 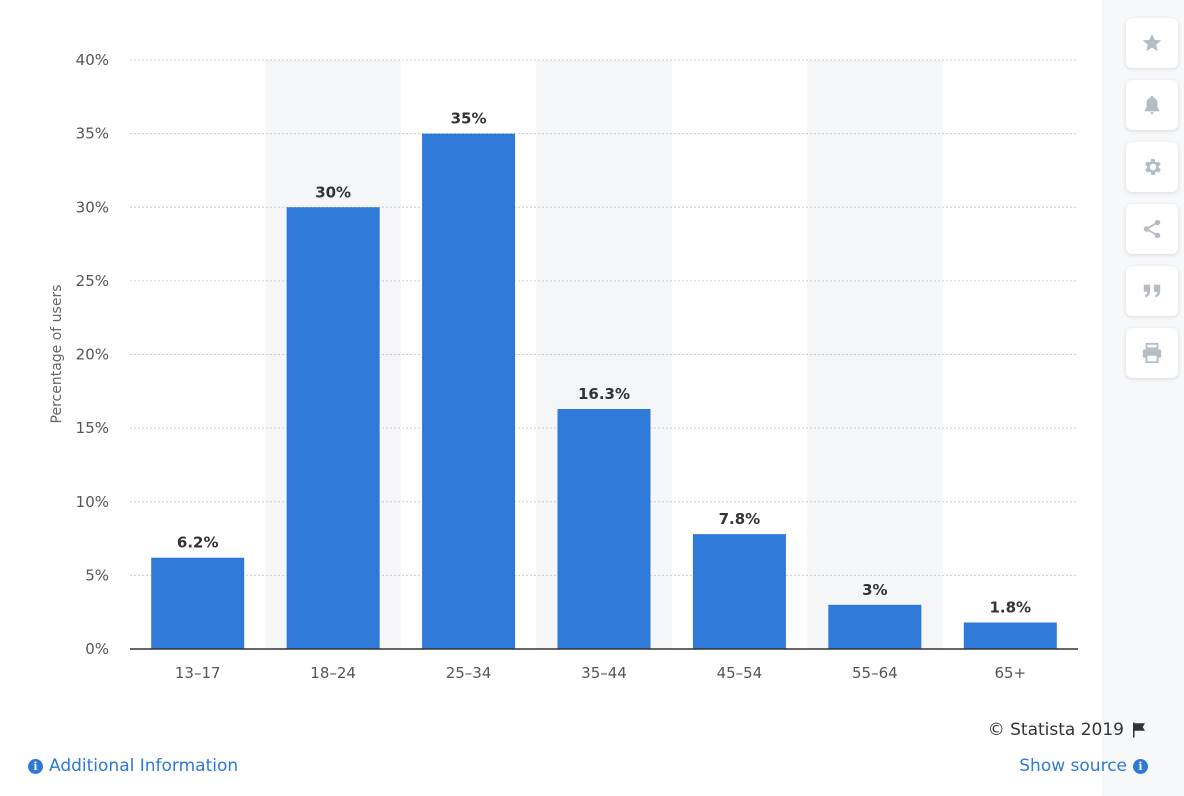 What do you see at coordinates (97, 575) in the screenshot?
I see `y-tick-label: 5%` at bounding box center [97, 575].